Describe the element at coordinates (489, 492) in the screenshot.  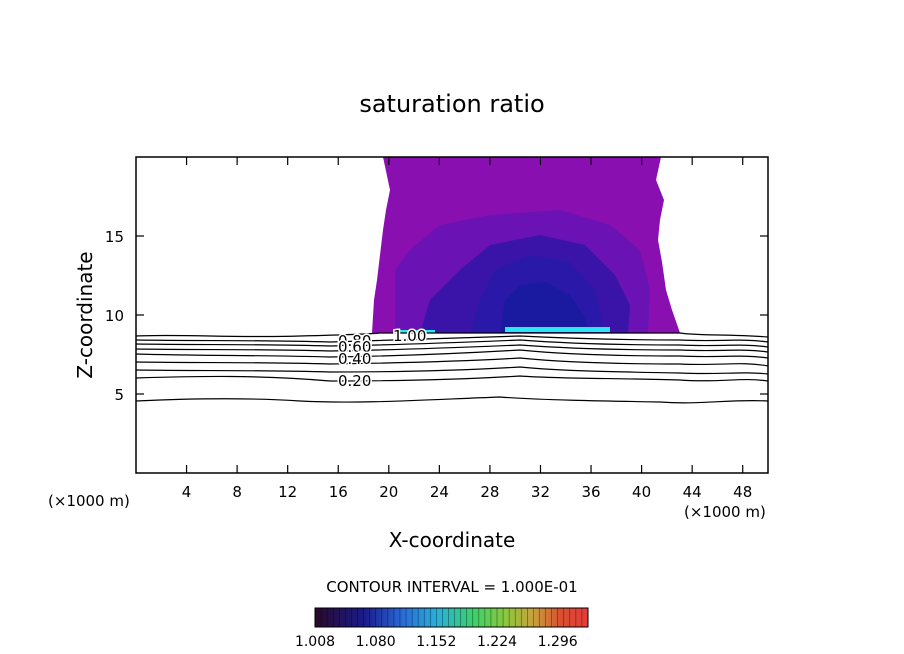
I see `x-tick-label: 28` at that location.